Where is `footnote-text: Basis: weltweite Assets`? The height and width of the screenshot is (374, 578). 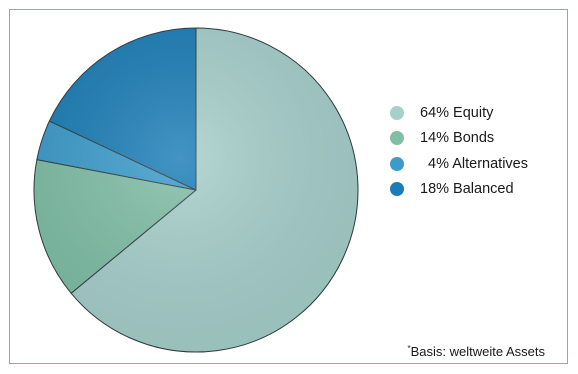 footnote-text: Basis: weltweite Assets is located at coordinates (477, 351).